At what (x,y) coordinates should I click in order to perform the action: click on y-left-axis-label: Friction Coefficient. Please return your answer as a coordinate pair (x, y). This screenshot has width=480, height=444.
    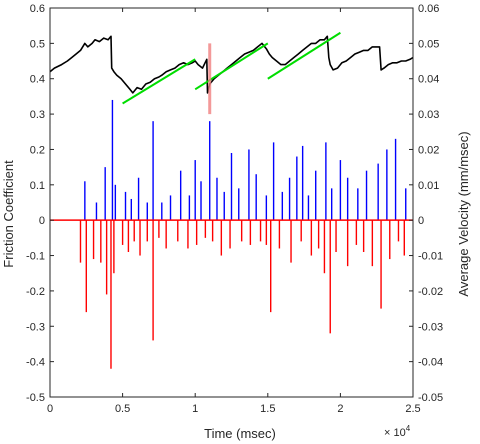
    Looking at the image, I should click on (8, 214).